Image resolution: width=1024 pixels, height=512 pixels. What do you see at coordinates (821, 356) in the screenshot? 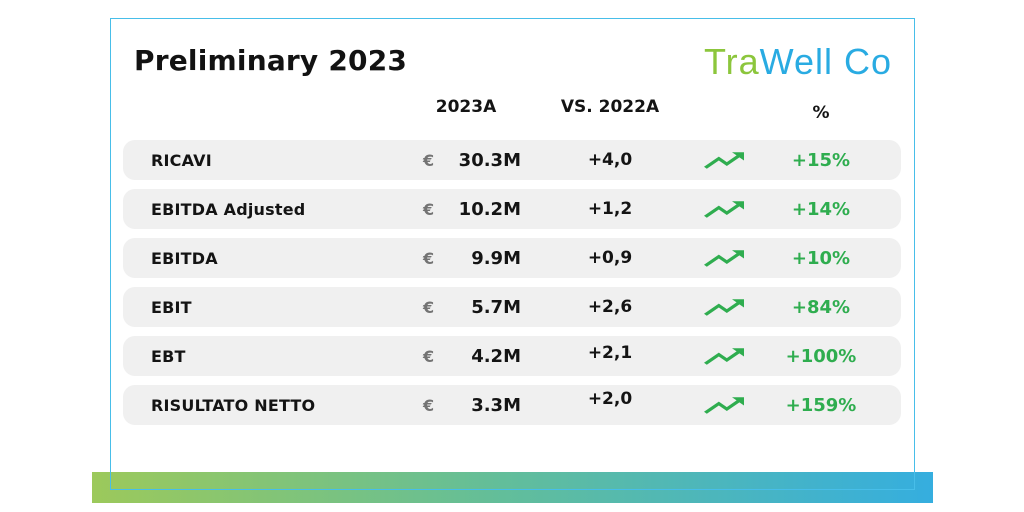
I see `row-percent: +100%` at bounding box center [821, 356].